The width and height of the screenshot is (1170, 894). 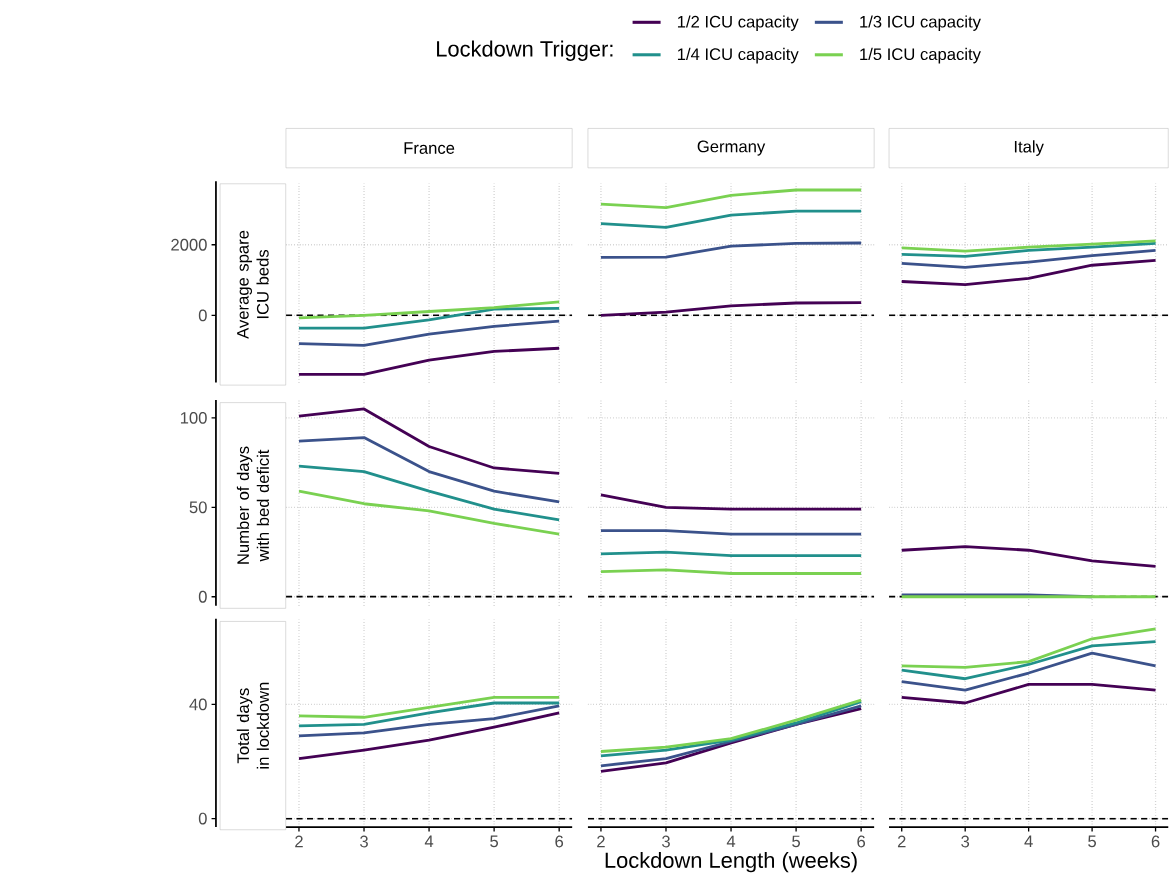 What do you see at coordinates (253, 284) in the screenshot?
I see `y-axis-title: Average spare ICU beds` at bounding box center [253, 284].